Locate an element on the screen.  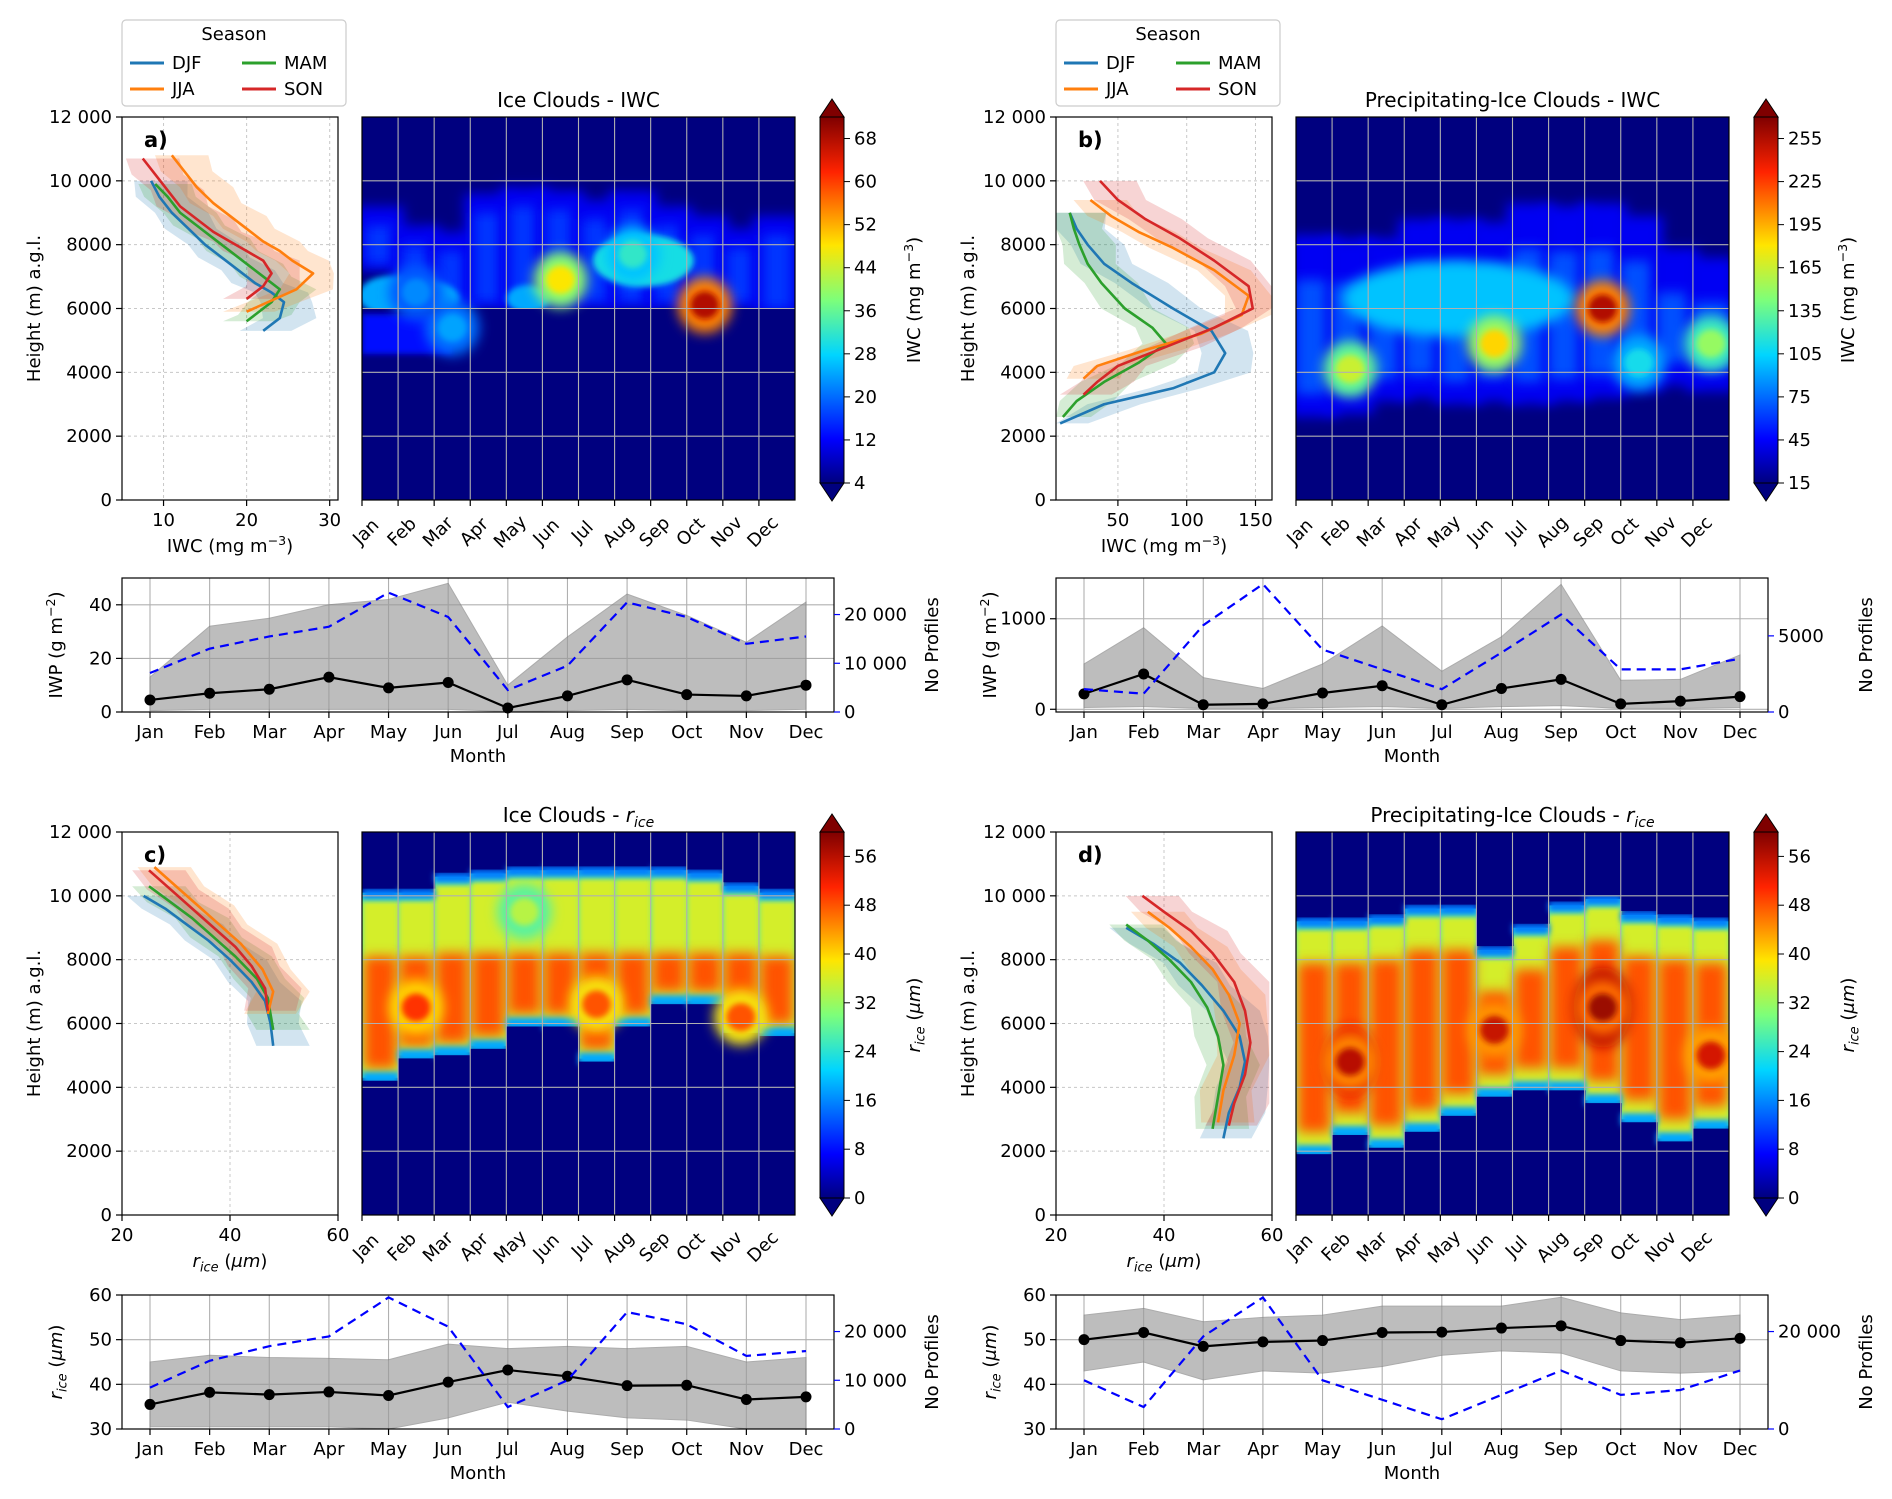
plot-frame is located at coordinates (1412, 645).